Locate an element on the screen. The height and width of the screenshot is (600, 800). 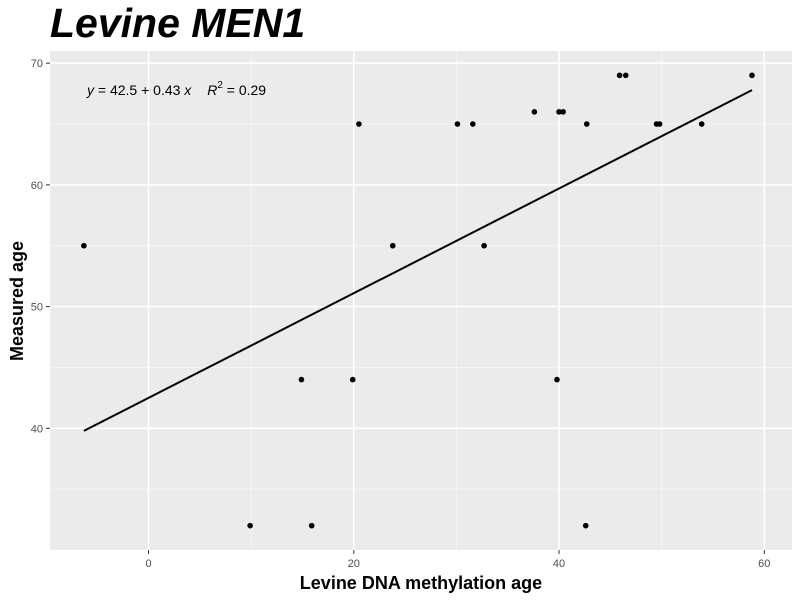
y-tick-label: 70 is located at coordinates (37, 64).